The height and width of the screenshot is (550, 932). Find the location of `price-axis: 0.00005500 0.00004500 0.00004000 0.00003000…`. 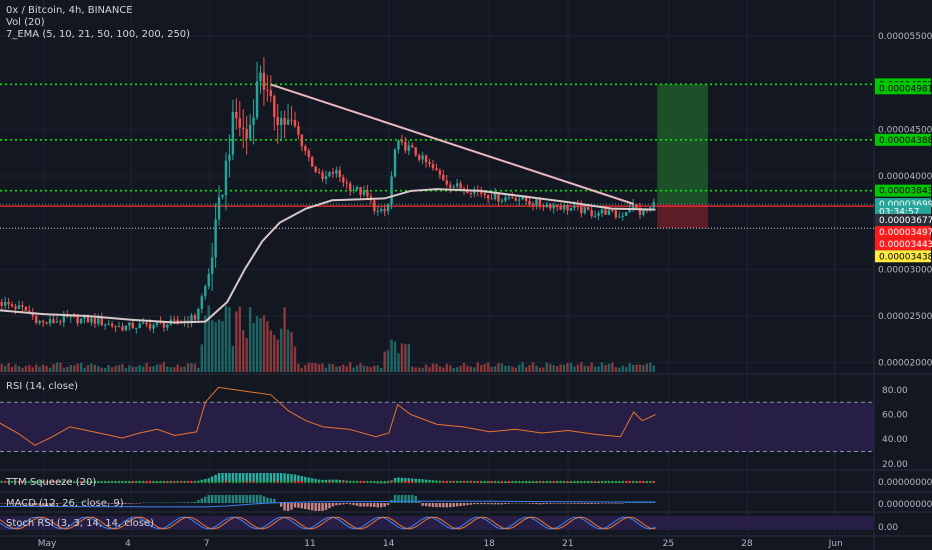

price-axis: 0.00005500 0.00004500 0.00004000 0.00003000… is located at coordinates (903, 200).